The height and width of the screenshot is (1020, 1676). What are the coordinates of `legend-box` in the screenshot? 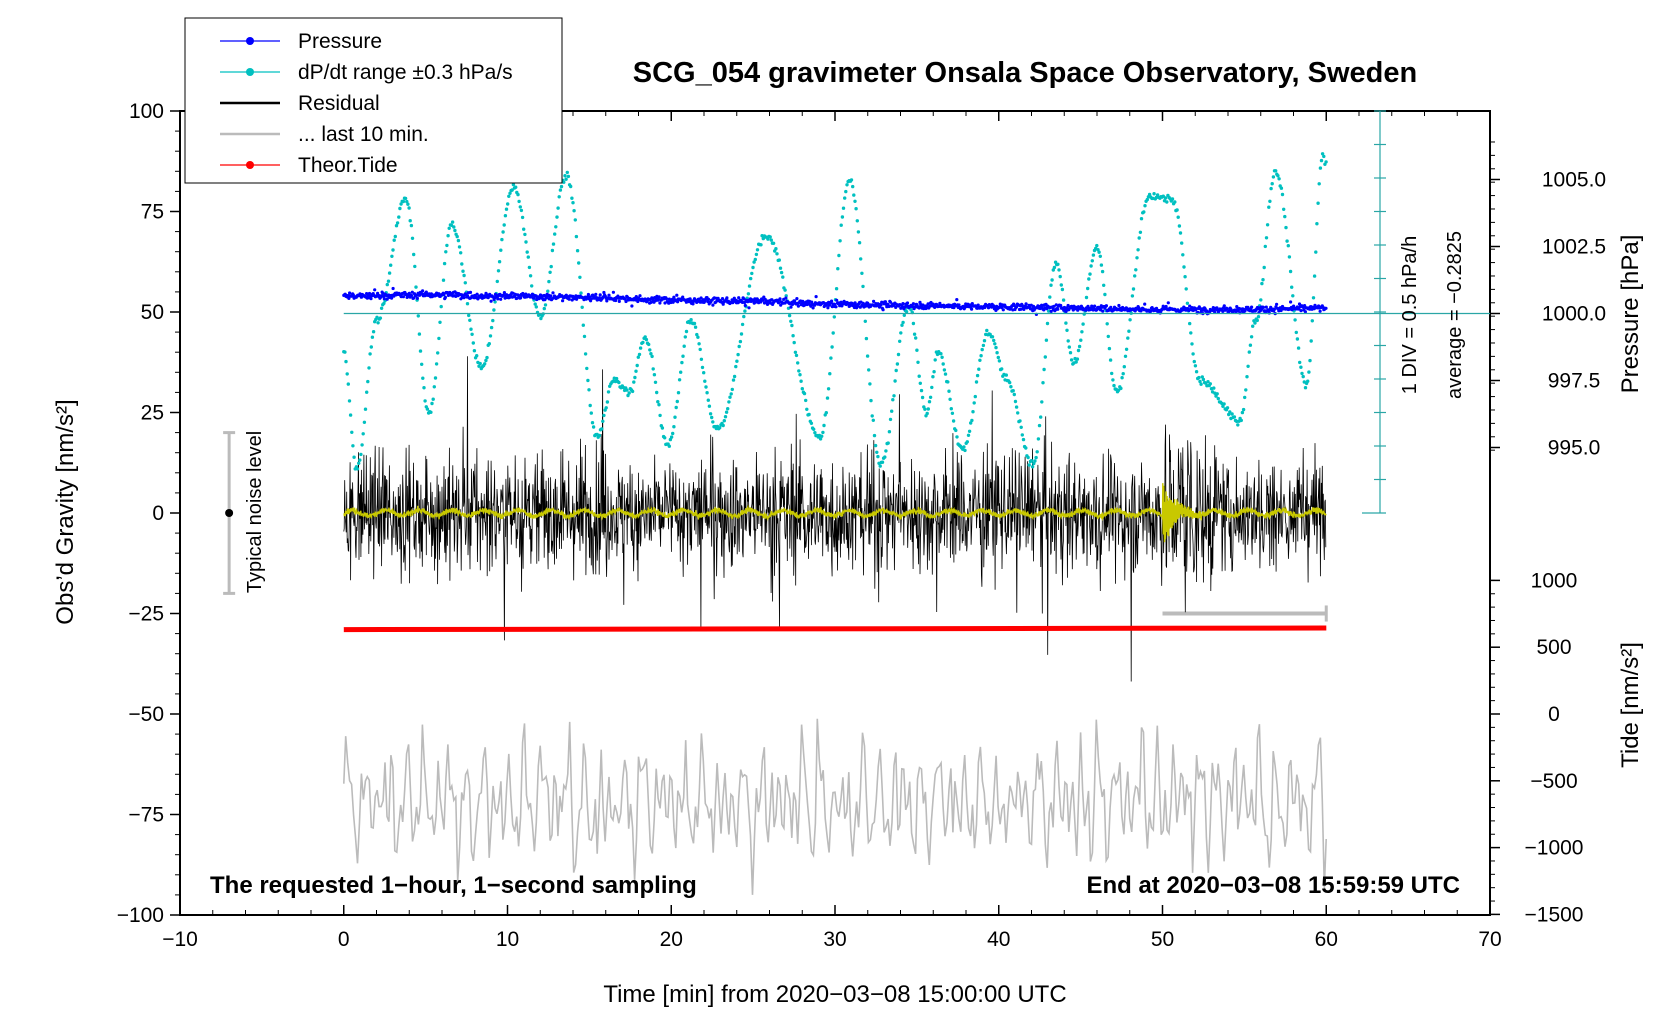 It's located at (373, 100).